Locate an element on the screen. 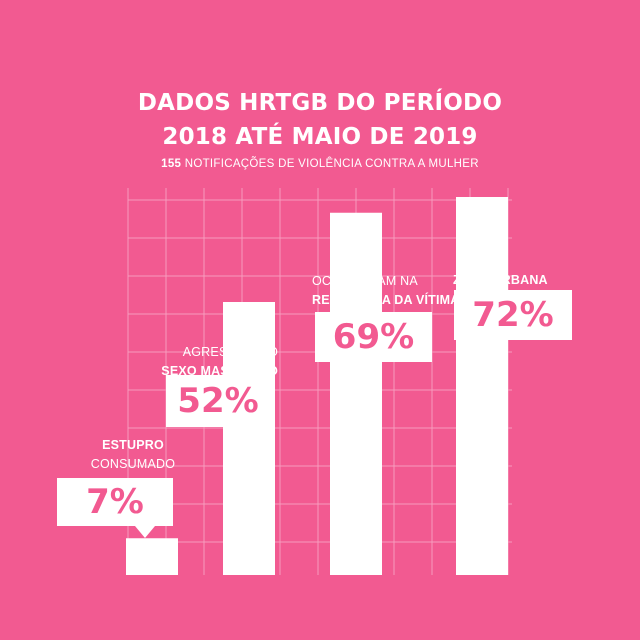 Image resolution: width=640 pixels, height=640 pixels. category-label-line-1: ZONA URBANA is located at coordinates (500, 280).